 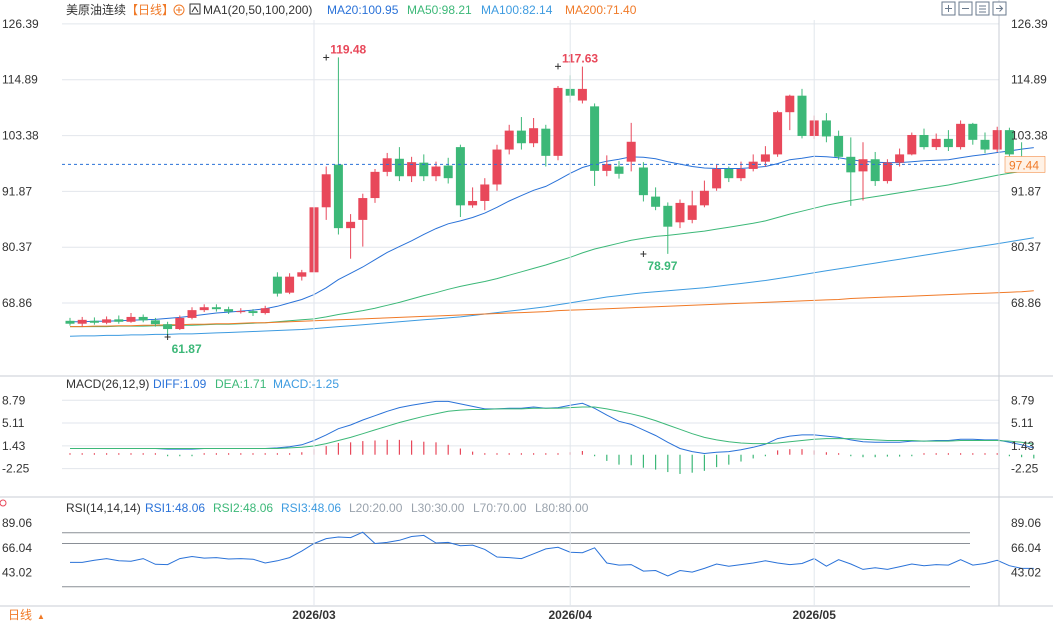 What do you see at coordinates (243, 508) in the screenshot?
I see `rsi2-legend: RSI2:48.06` at bounding box center [243, 508].